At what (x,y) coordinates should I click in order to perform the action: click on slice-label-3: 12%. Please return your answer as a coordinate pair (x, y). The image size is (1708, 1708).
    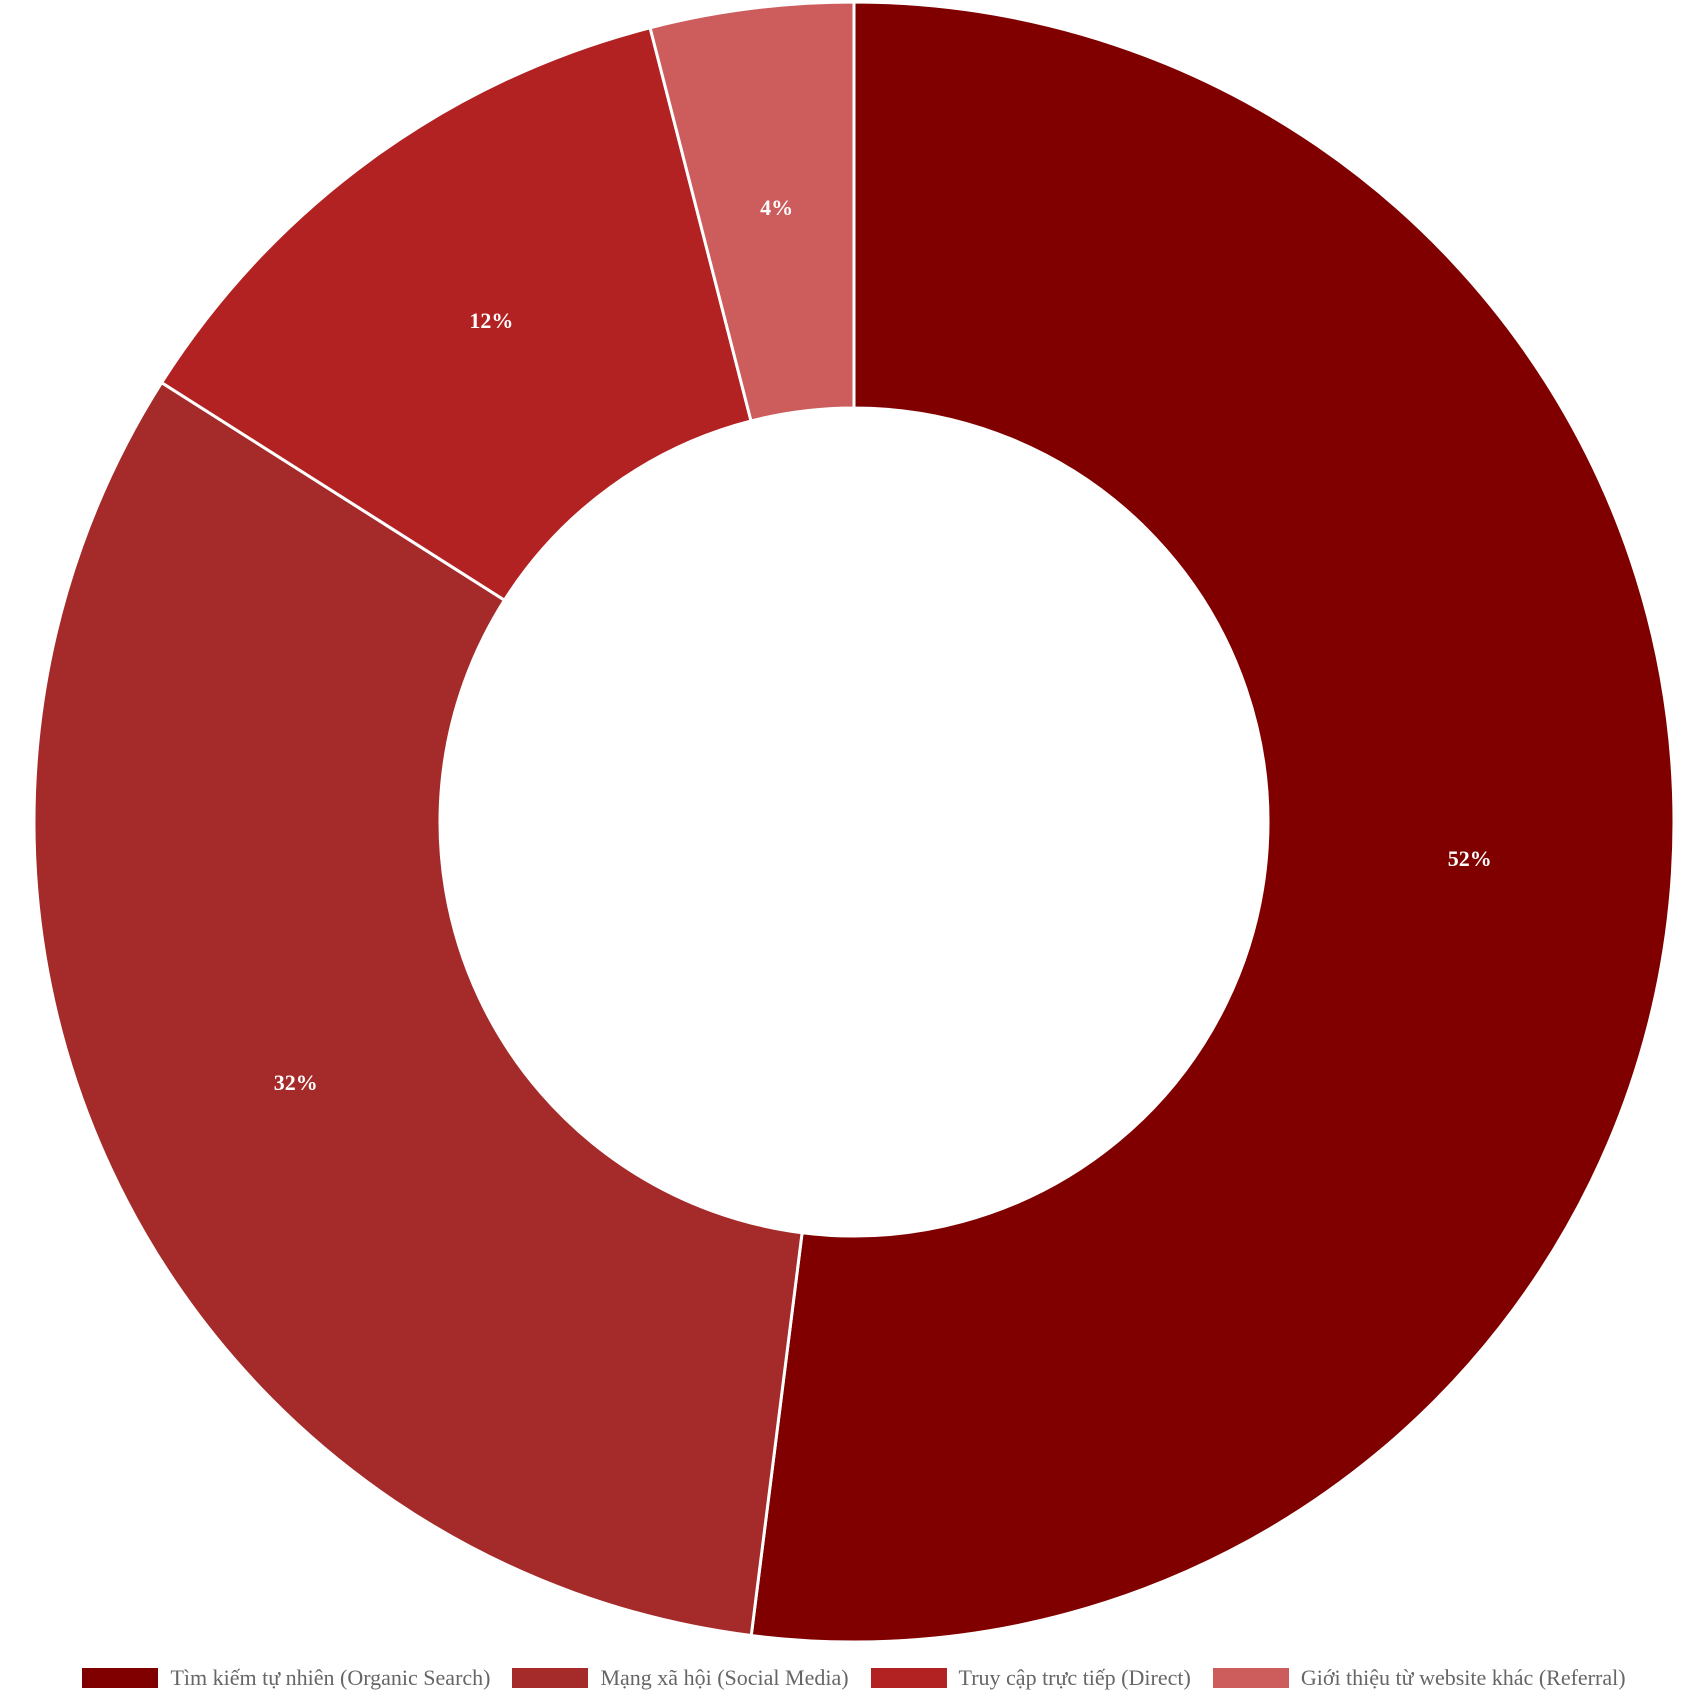
    Looking at the image, I should click on (491, 320).